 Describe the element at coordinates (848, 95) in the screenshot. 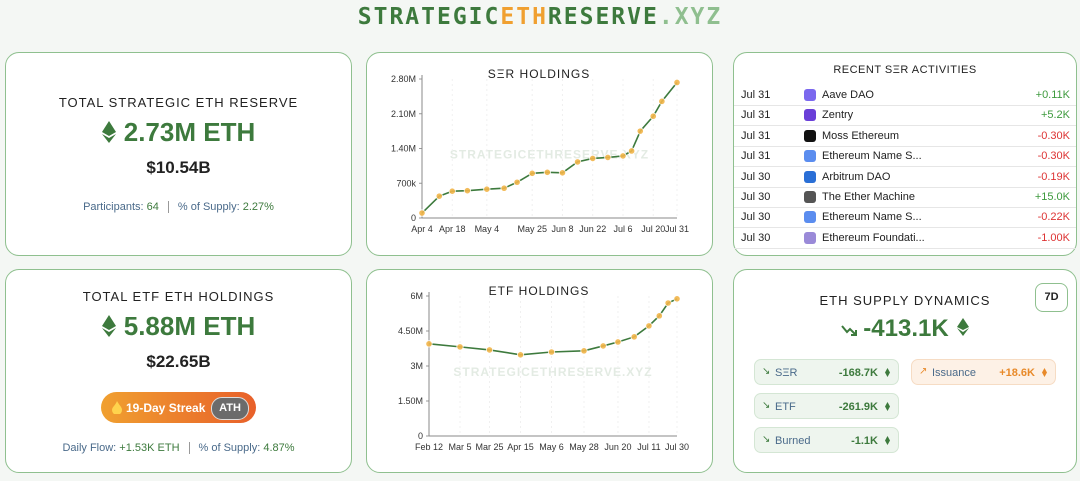

I see `activity-name: Aave DAO` at that location.